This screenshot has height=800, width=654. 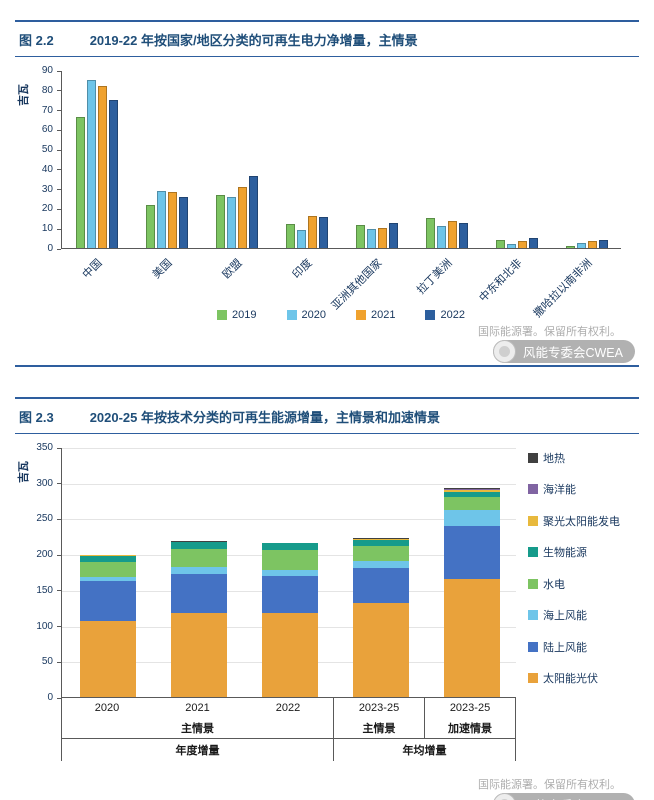 I want to click on legend-item: 2020, so click(x=306, y=315).